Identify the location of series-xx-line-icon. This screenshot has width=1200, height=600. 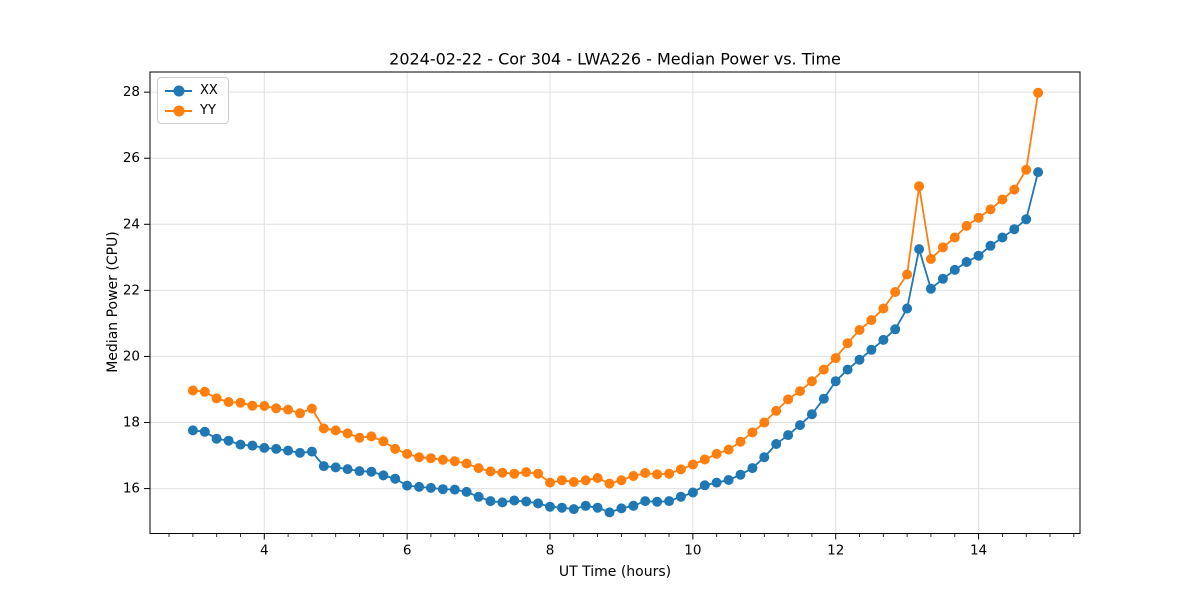
(178, 90).